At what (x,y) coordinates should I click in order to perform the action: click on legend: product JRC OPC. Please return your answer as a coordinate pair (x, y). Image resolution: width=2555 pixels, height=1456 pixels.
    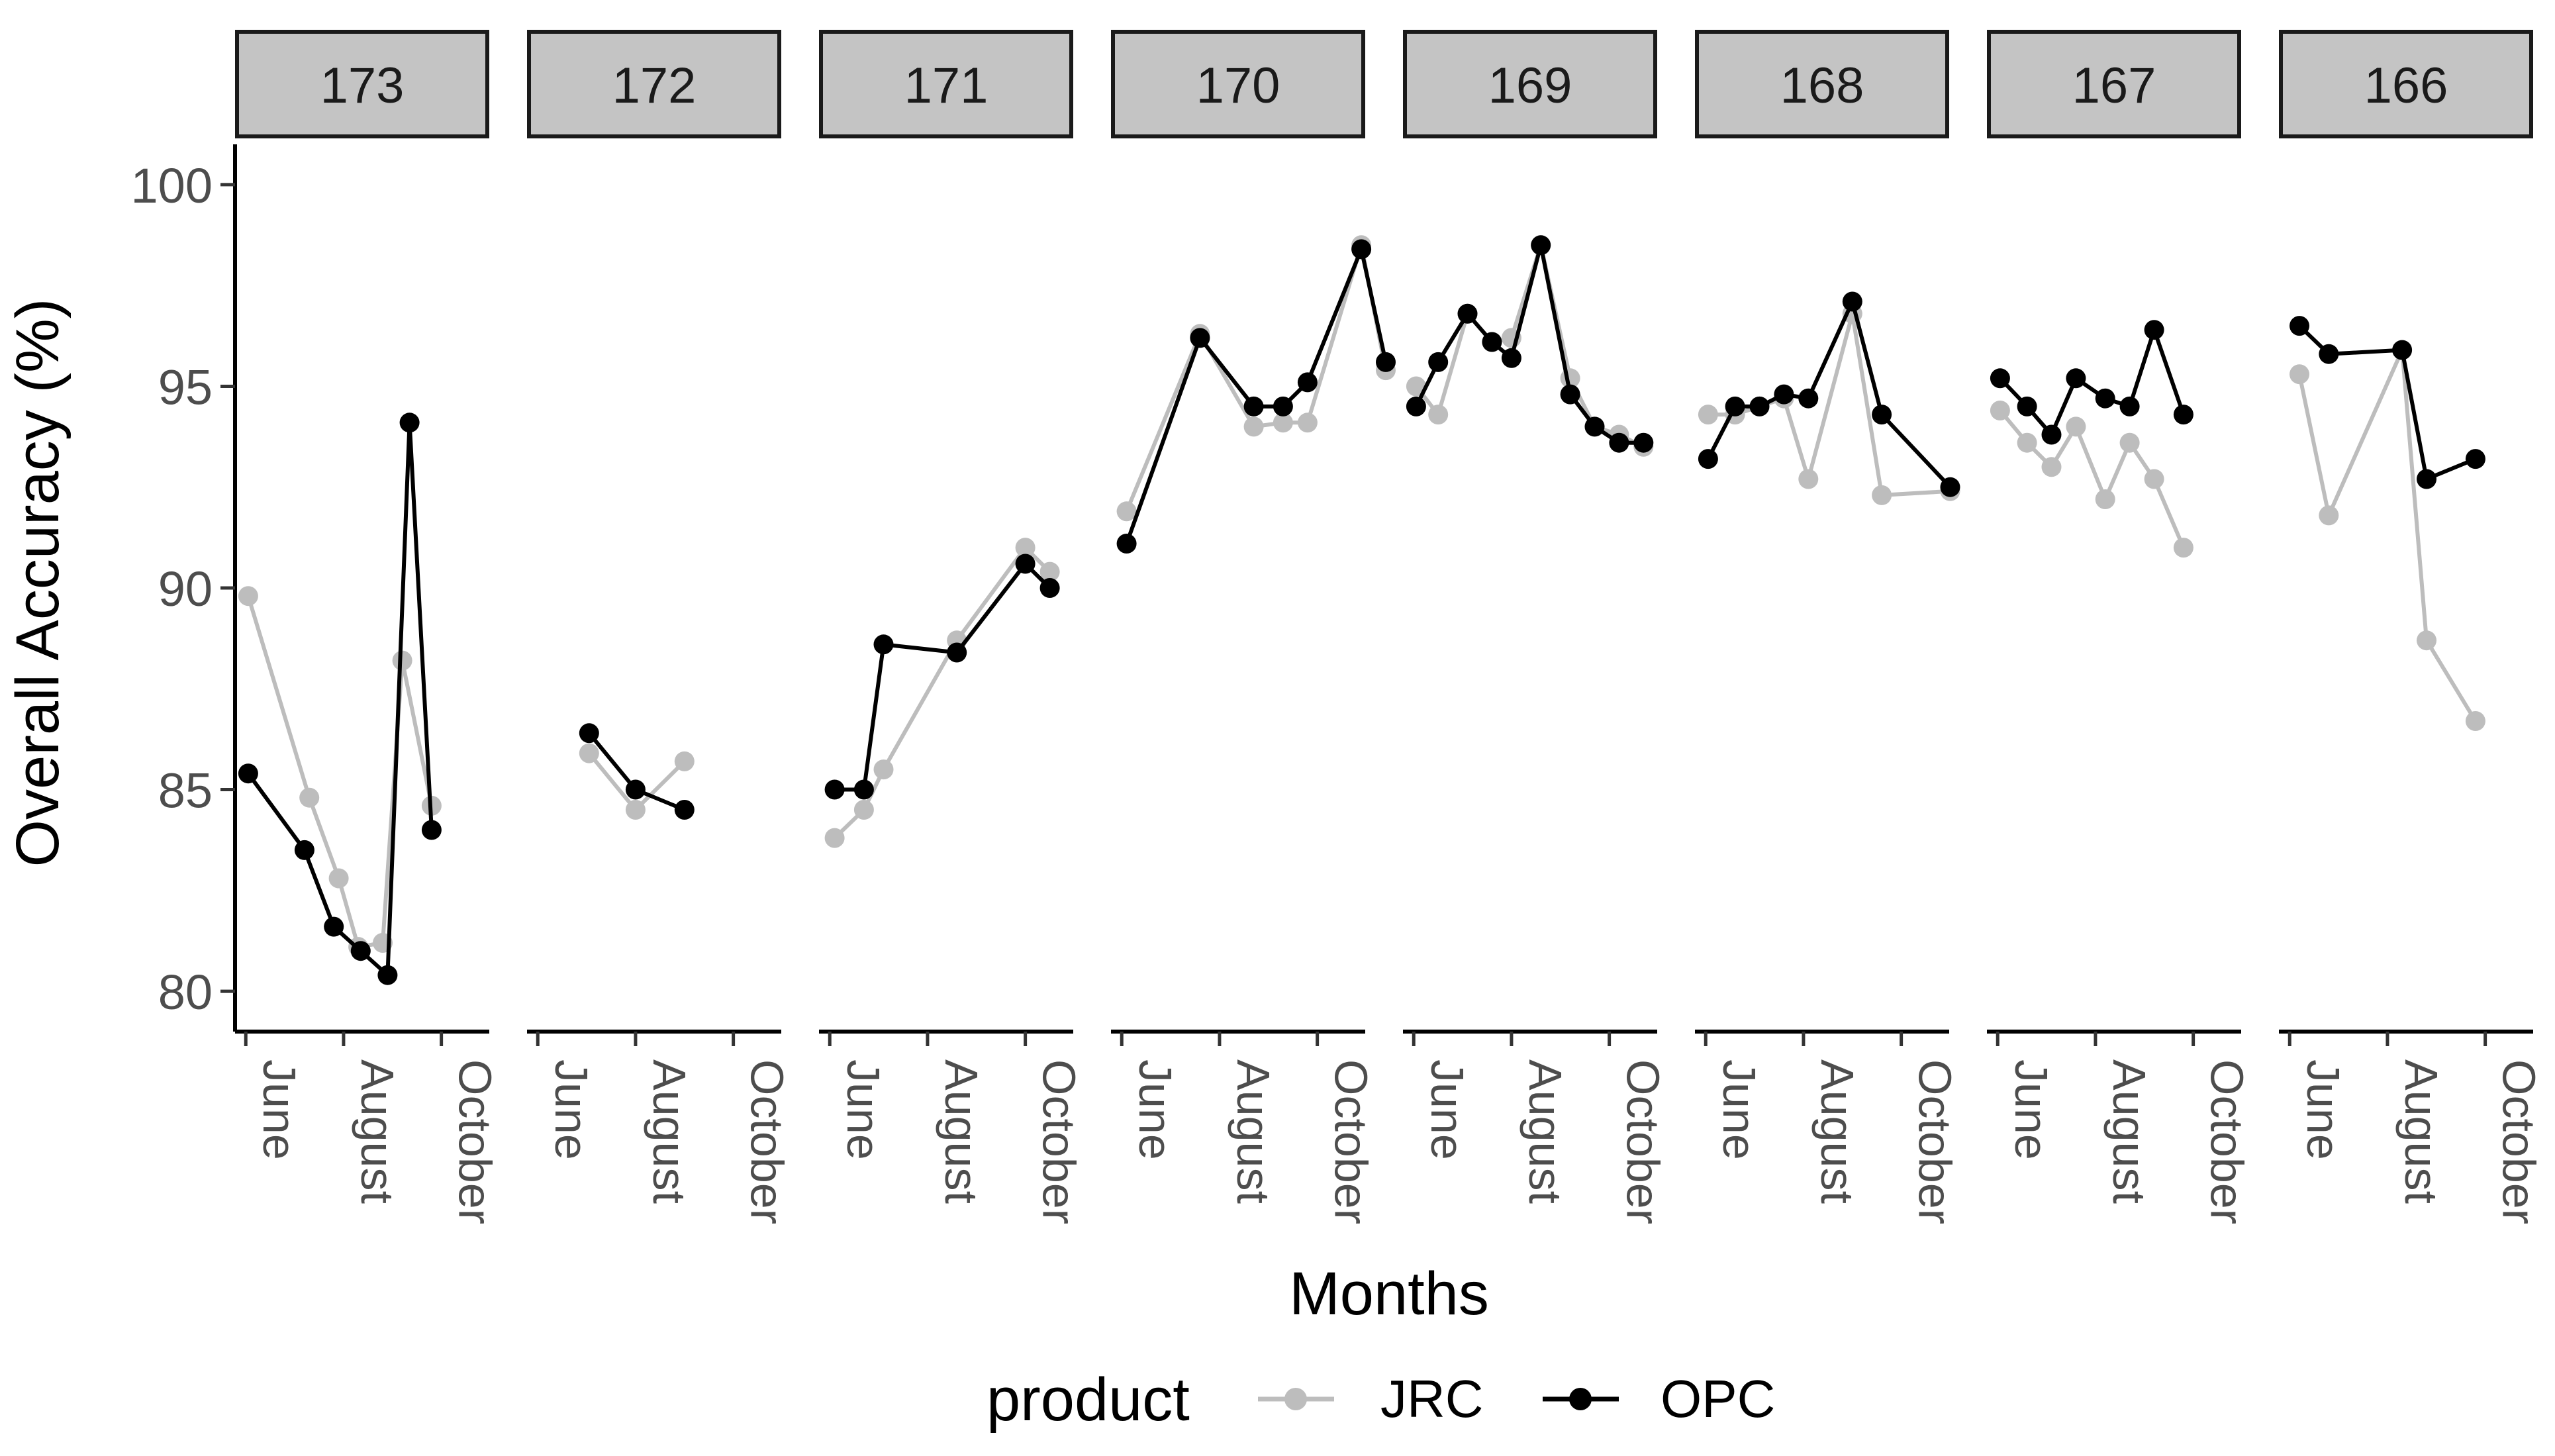
    Looking at the image, I should click on (1381, 1399).